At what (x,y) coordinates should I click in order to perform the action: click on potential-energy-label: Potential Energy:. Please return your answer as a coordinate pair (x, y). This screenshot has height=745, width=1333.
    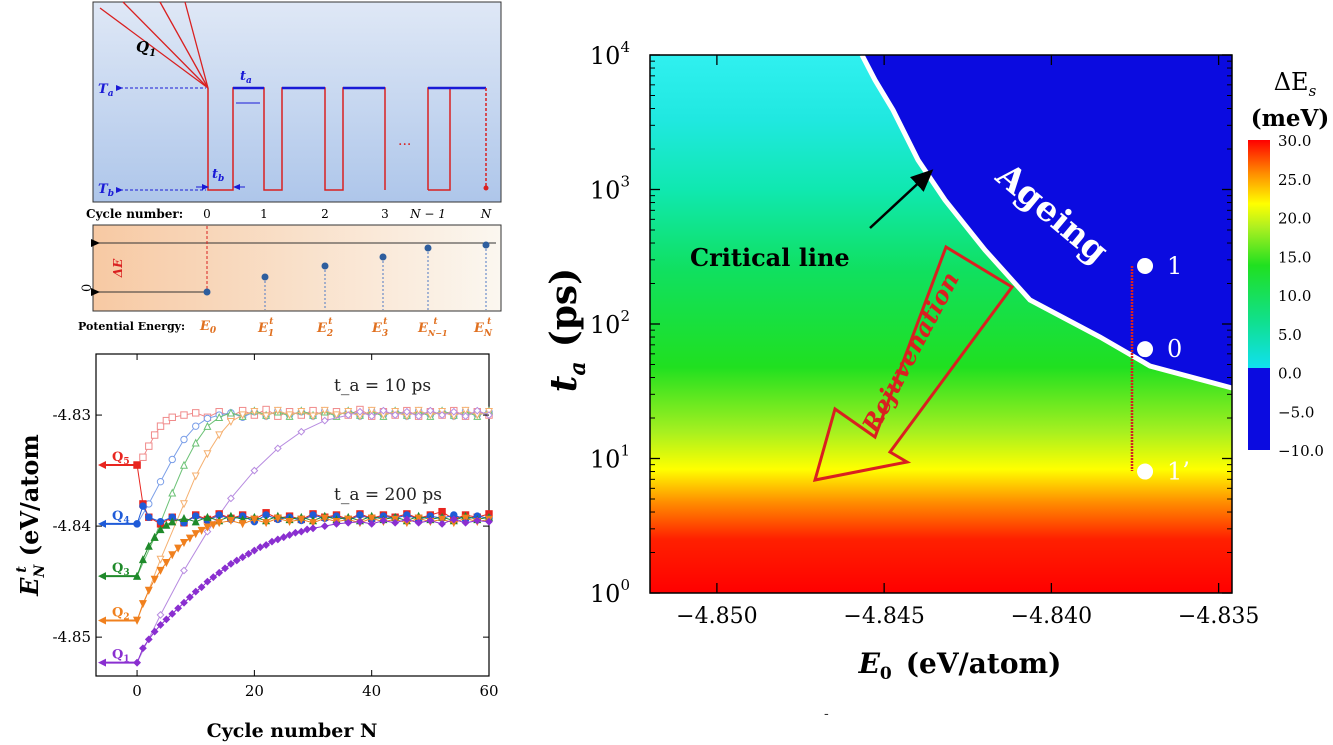
    Looking at the image, I should click on (131, 326).